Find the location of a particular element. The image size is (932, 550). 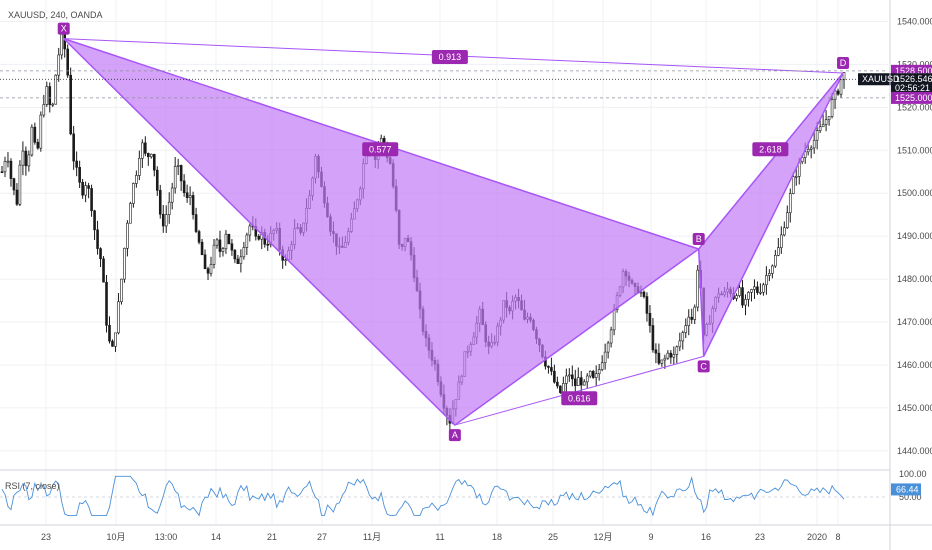

rsi-value-tag is located at coordinates (906, 489).